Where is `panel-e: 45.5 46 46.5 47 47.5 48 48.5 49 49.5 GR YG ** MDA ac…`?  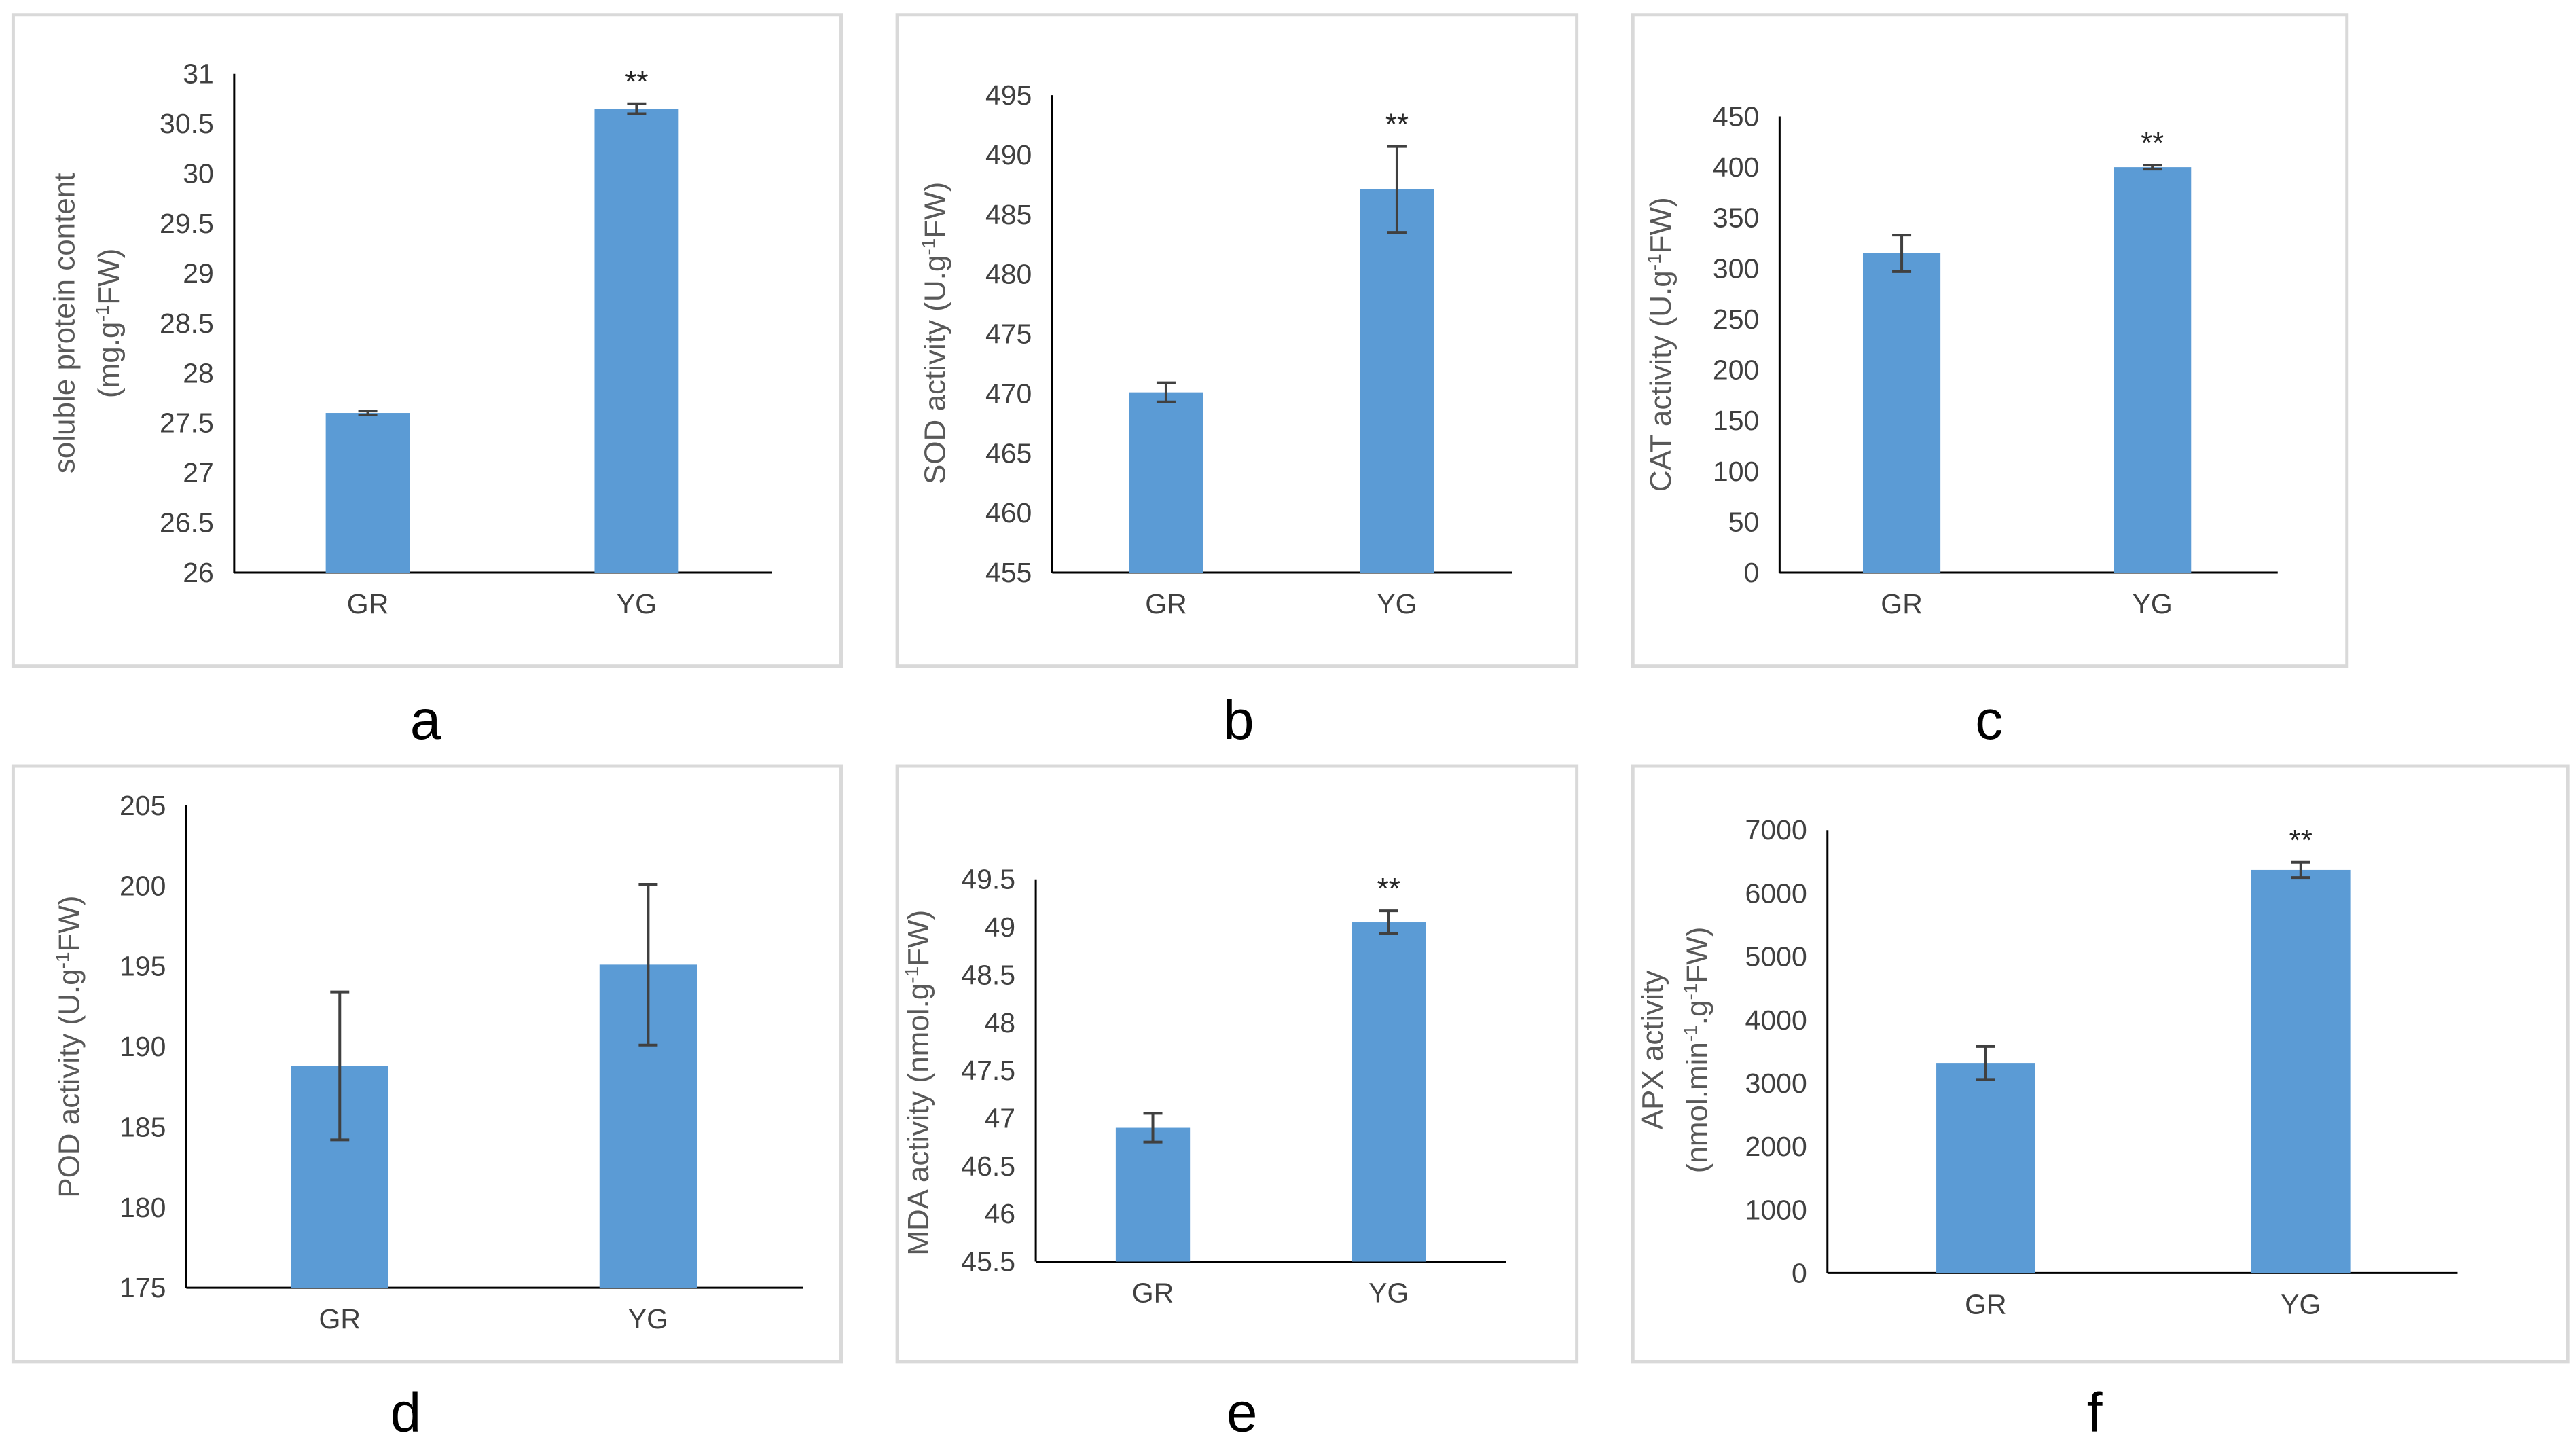
panel-e: 45.5 46 46.5 47 47.5 48 48.5 49 49.5 GR YG ** MDA ac… is located at coordinates (1237, 1103).